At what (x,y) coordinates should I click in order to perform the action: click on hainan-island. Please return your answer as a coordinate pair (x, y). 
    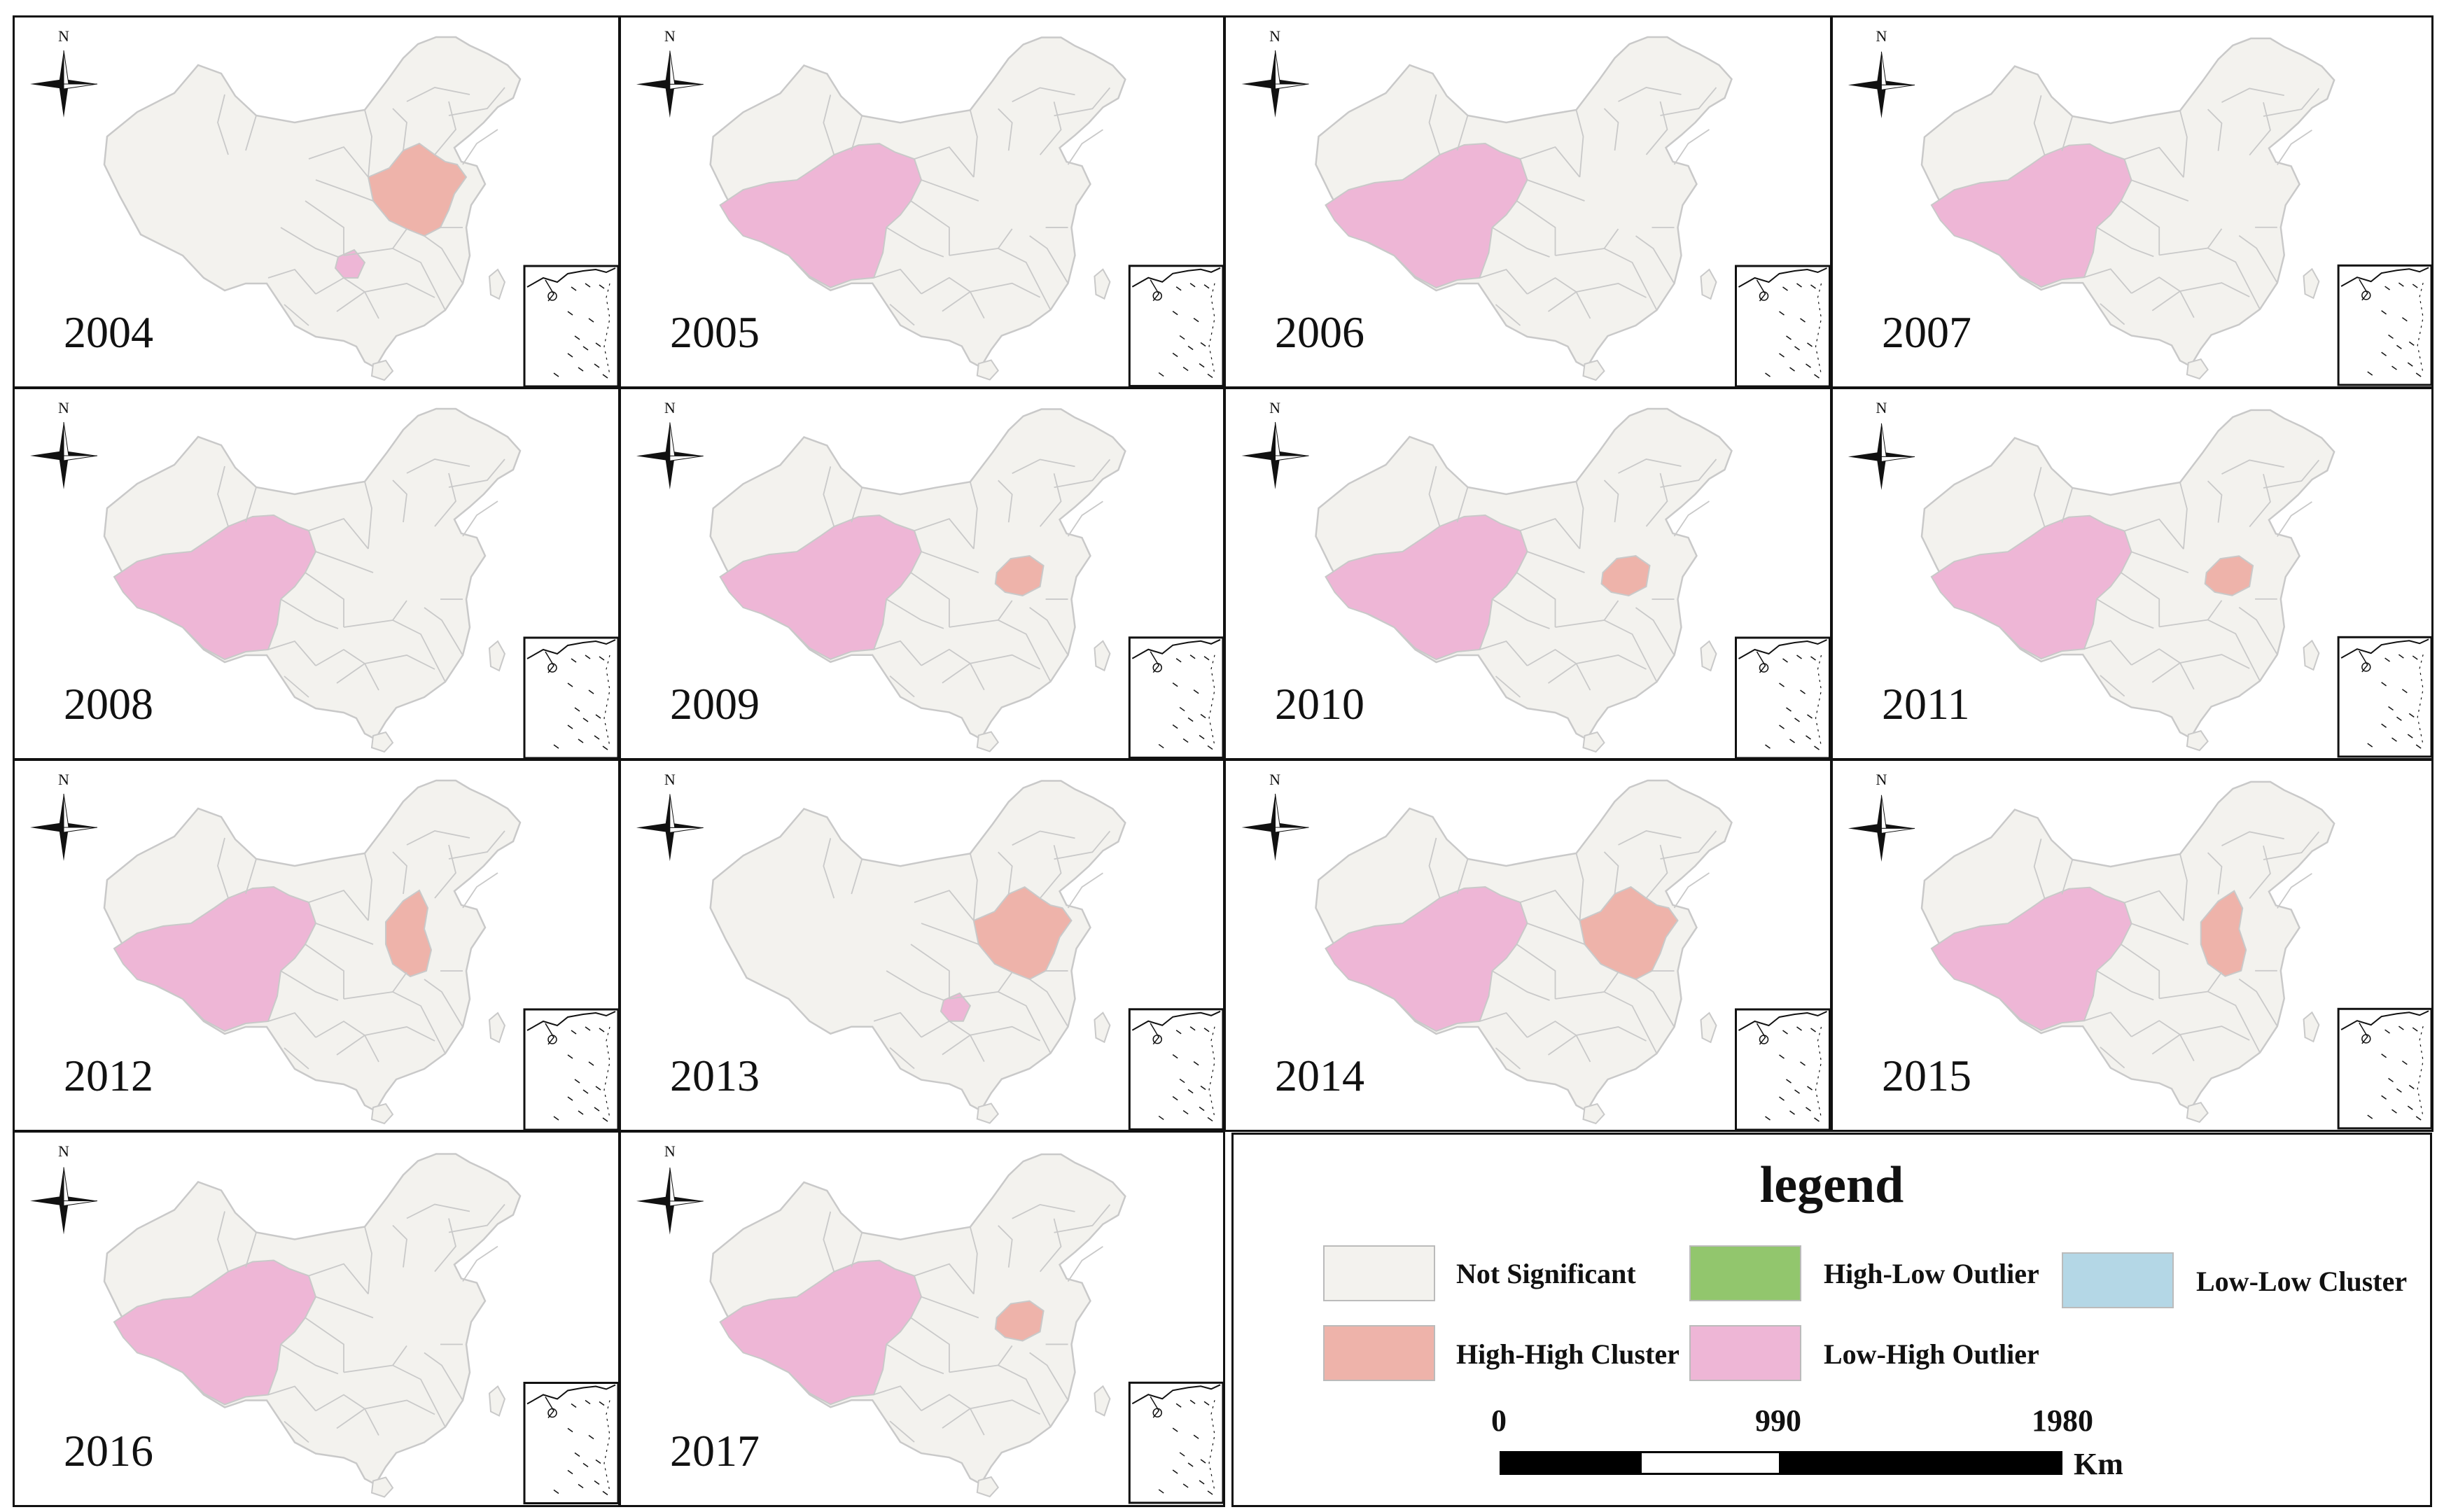
    Looking at the image, I should click on (2197, 1113).